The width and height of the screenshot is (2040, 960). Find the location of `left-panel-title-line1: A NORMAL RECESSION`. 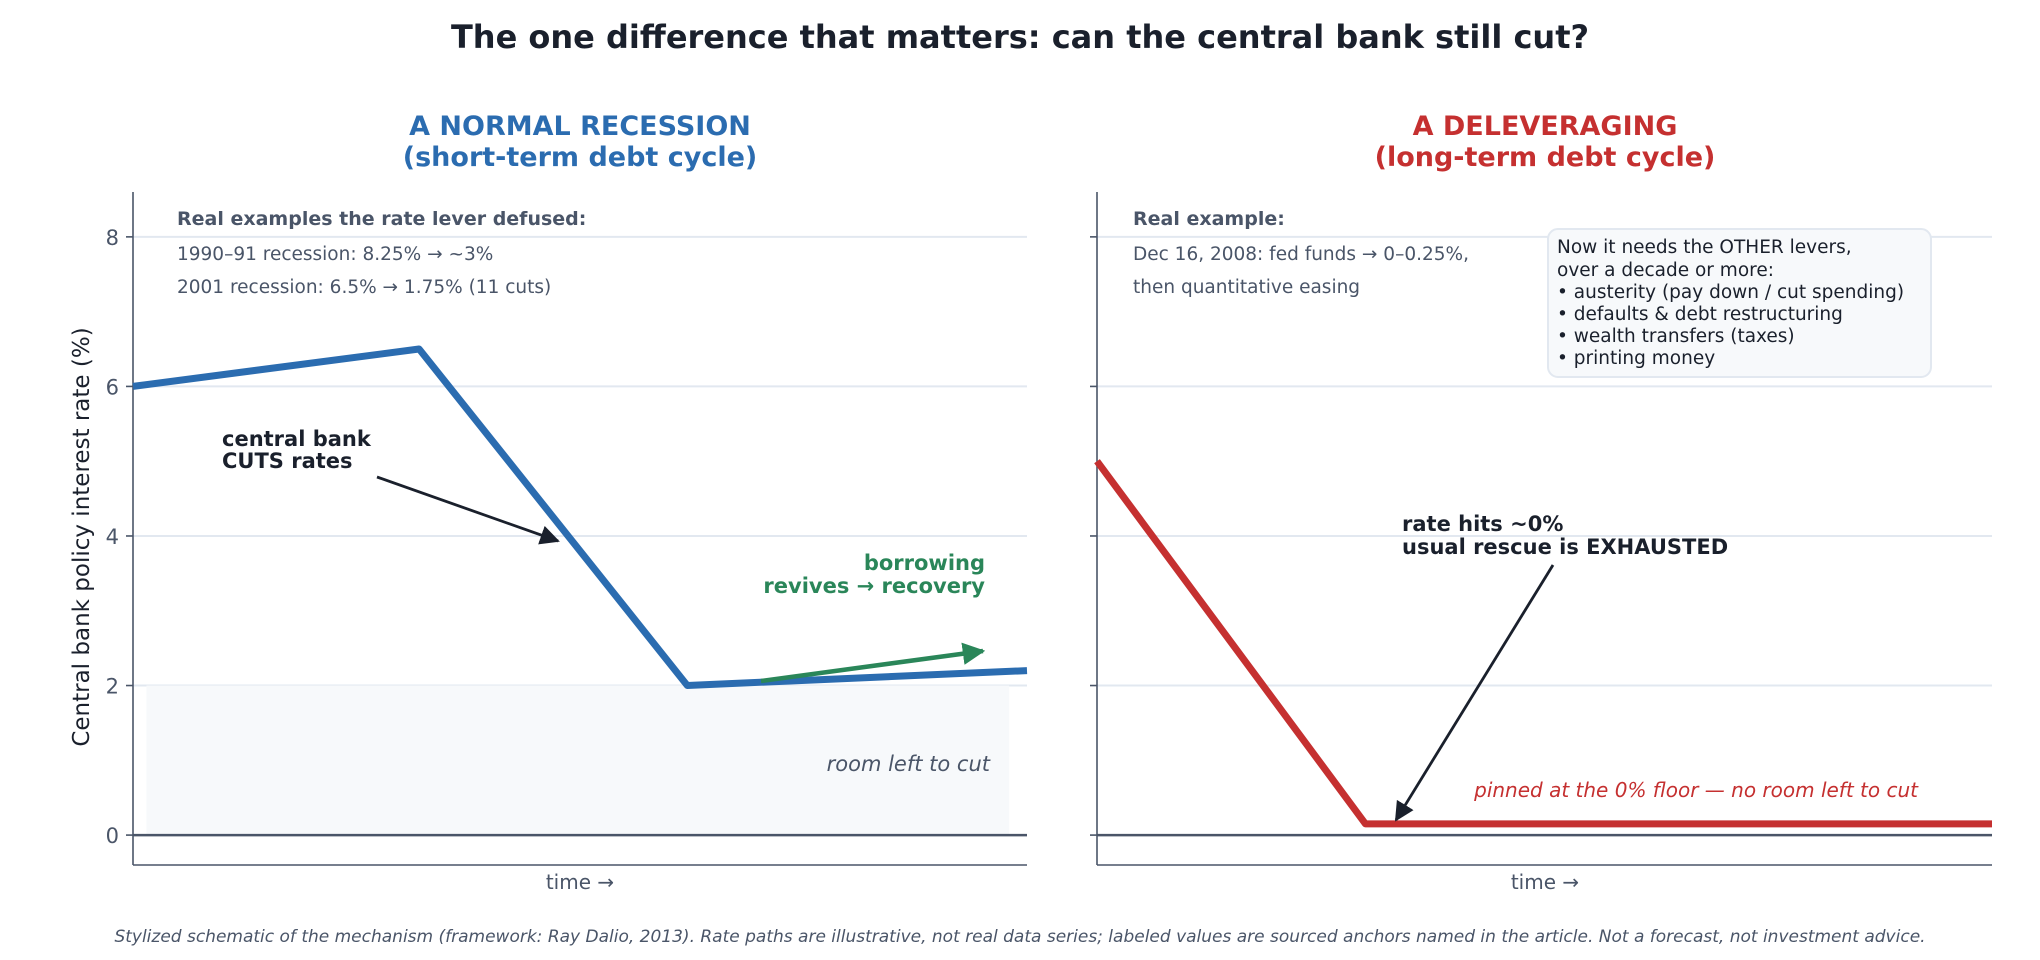

left-panel-title-line1: A NORMAL RECESSION is located at coordinates (580, 126).